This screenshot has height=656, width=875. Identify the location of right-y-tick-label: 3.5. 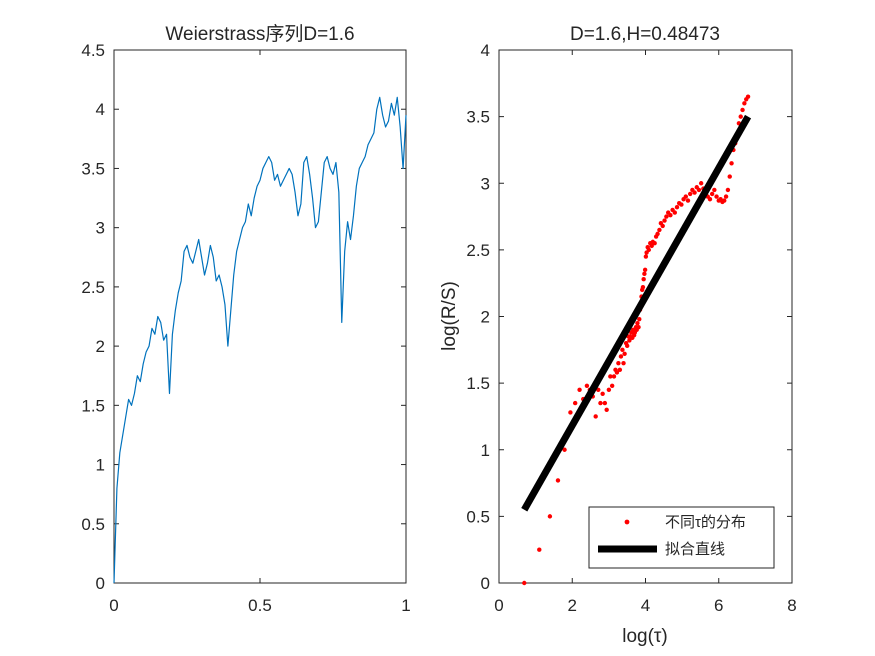
(478, 117).